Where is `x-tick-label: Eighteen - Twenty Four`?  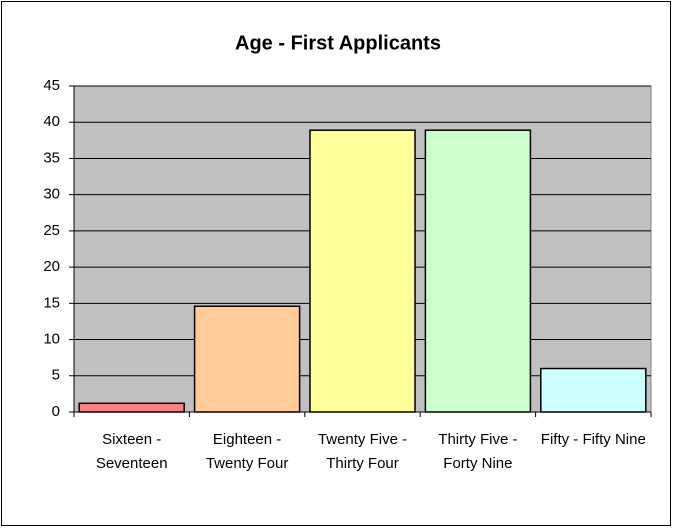 x-tick-label: Eighteen - Twenty Four is located at coordinates (247, 451).